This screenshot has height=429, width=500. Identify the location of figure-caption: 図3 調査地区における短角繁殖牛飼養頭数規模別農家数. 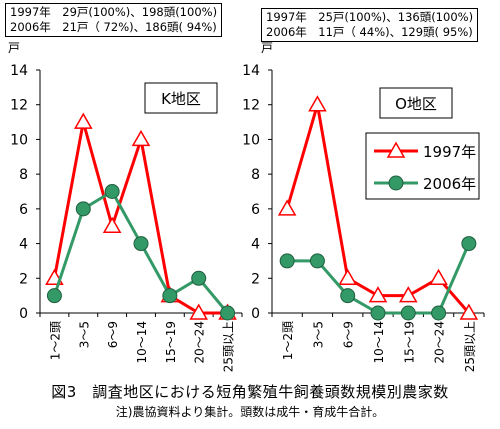
(250, 392).